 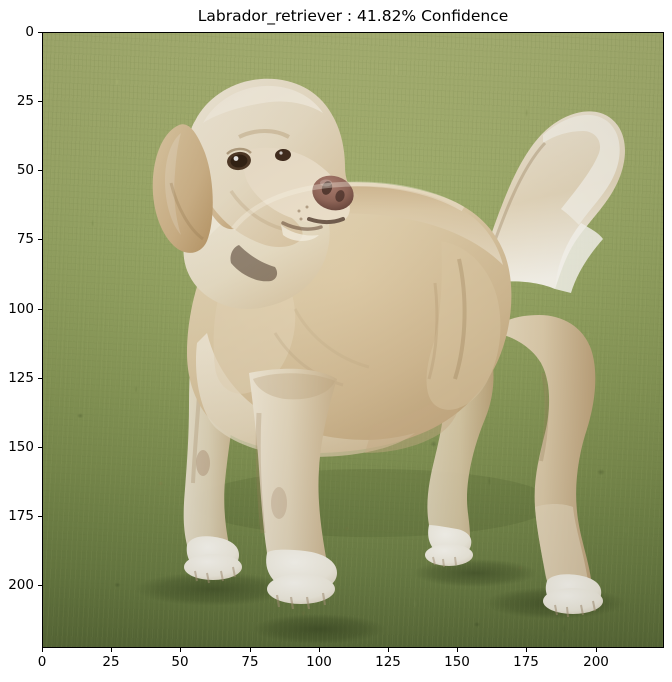 I want to click on dog-collar, so click(x=254, y=263).